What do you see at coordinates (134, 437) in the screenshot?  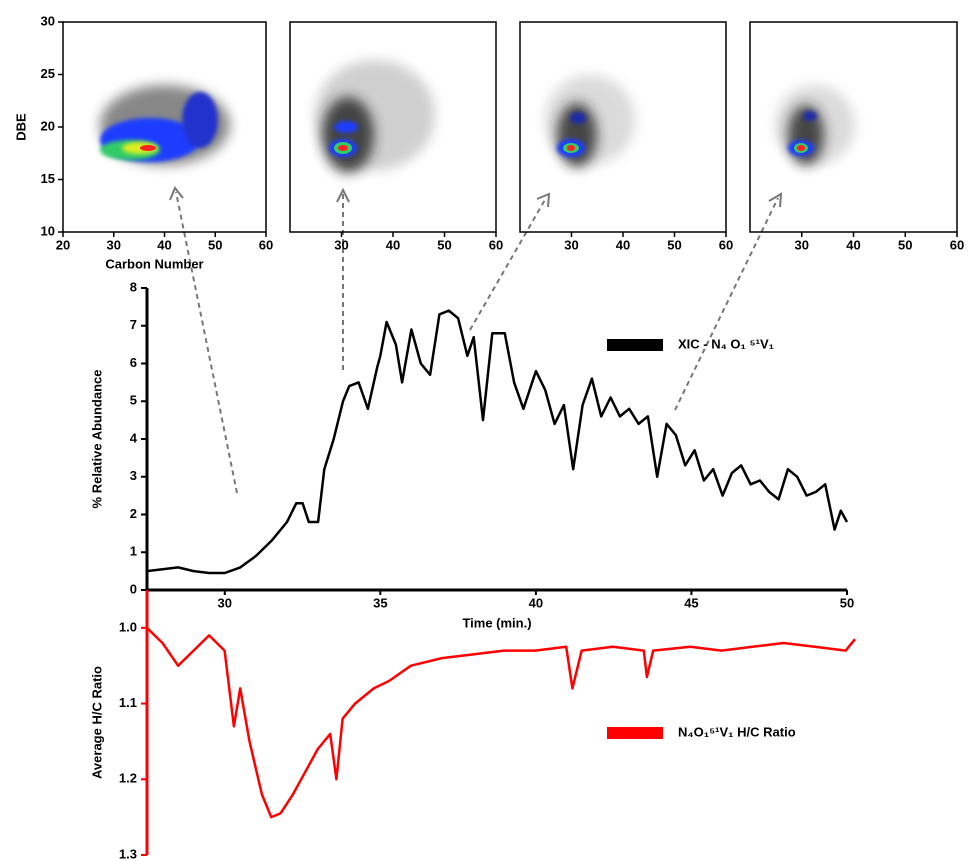 I see `y-tick-label: 4` at bounding box center [134, 437].